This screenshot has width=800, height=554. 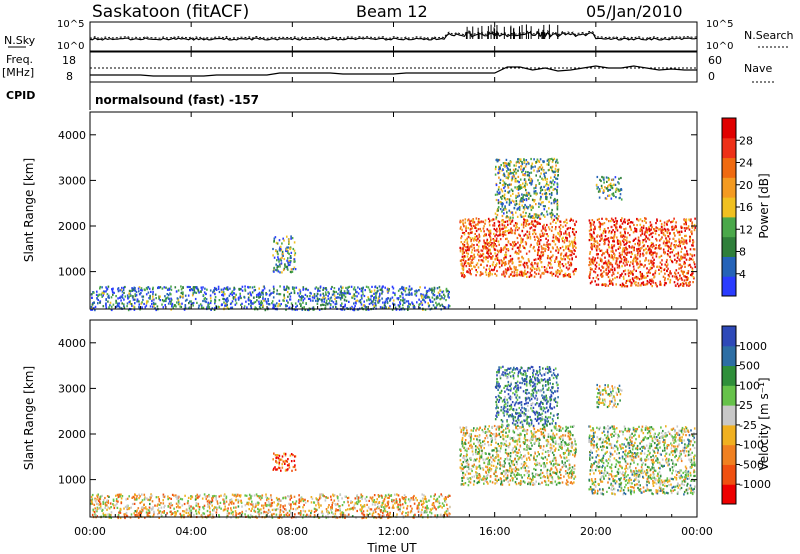 I want to click on nsky-label: N.Sky, so click(x=20, y=40).